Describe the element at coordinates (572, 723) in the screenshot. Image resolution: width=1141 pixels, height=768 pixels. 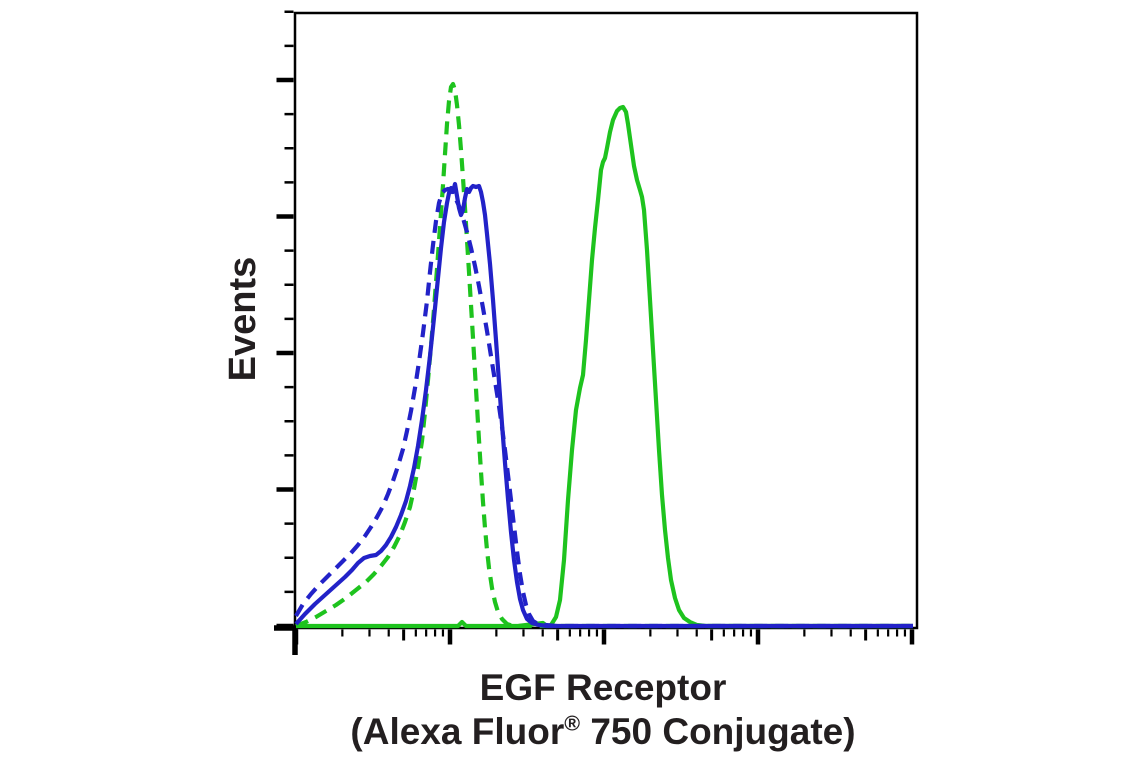
I see `registered-trademark-symbol: ®` at that location.